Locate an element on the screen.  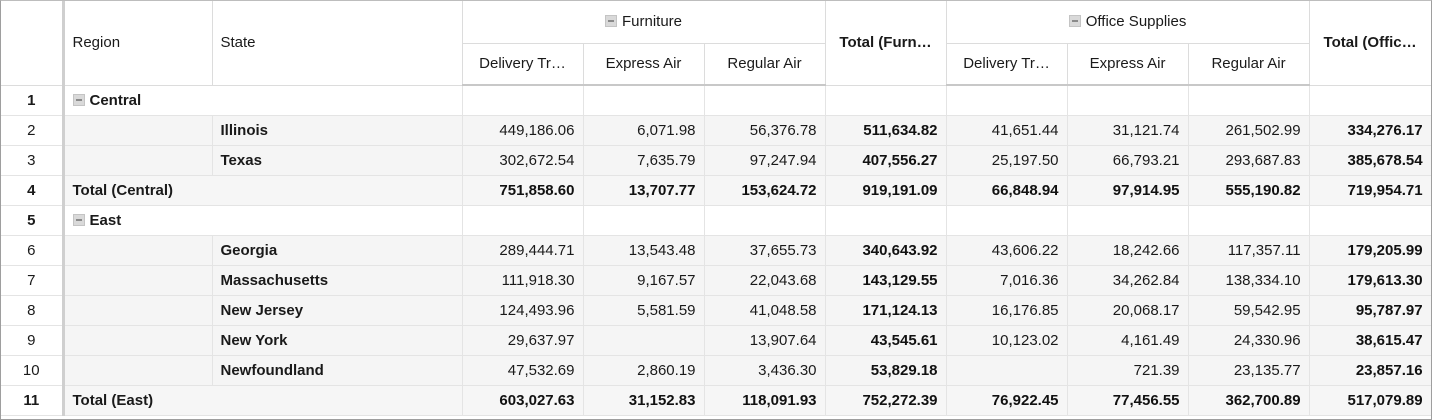
value-cell: 302,672.54 is located at coordinates (523, 160).